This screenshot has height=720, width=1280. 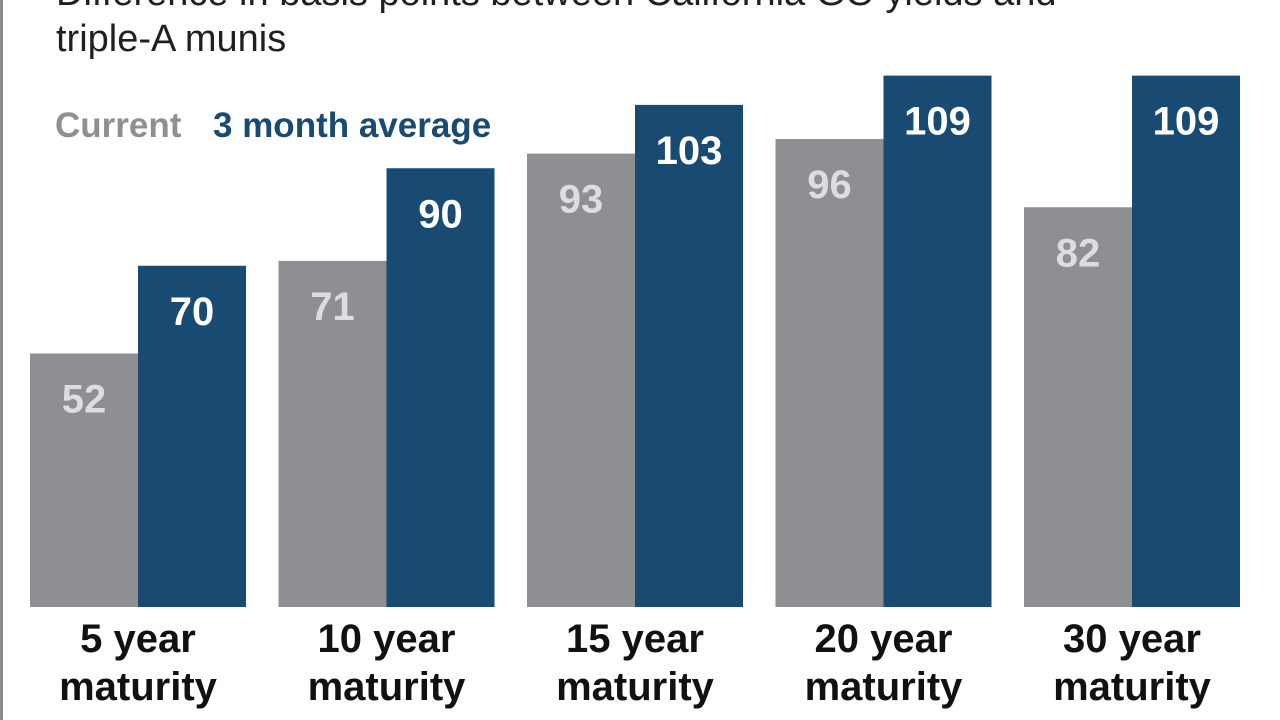 I want to click on subtitle-line-2: triple-A munis, so click(x=171, y=39).